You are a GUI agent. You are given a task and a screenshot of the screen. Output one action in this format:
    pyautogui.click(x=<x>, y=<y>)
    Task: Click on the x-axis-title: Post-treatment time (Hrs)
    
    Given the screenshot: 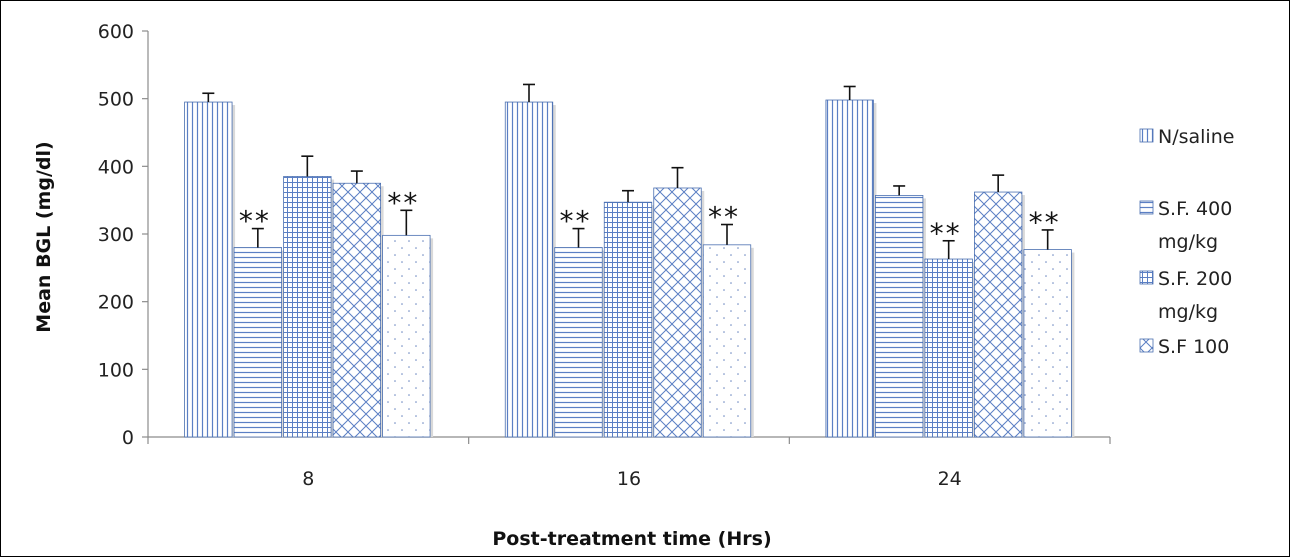 What is the action you would take?
    pyautogui.click(x=631, y=539)
    